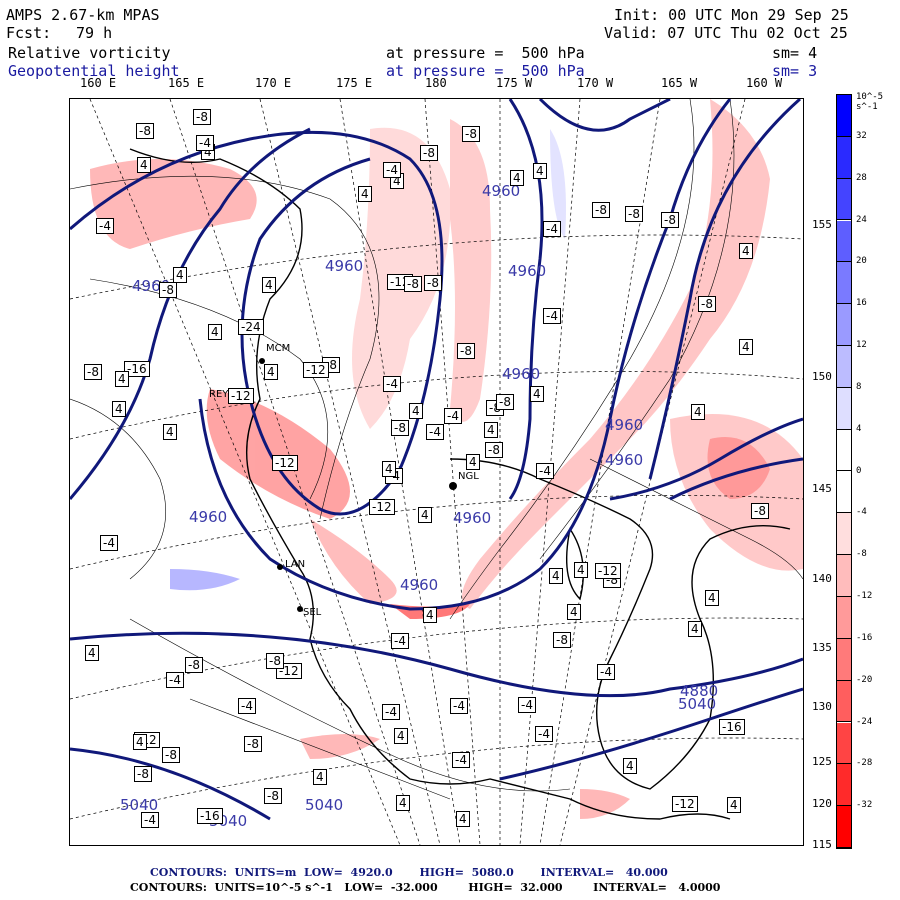 The image size is (900, 900). Describe the element at coordinates (864, 721) in the screenshot. I see `colorbar-level-label: -24` at that location.